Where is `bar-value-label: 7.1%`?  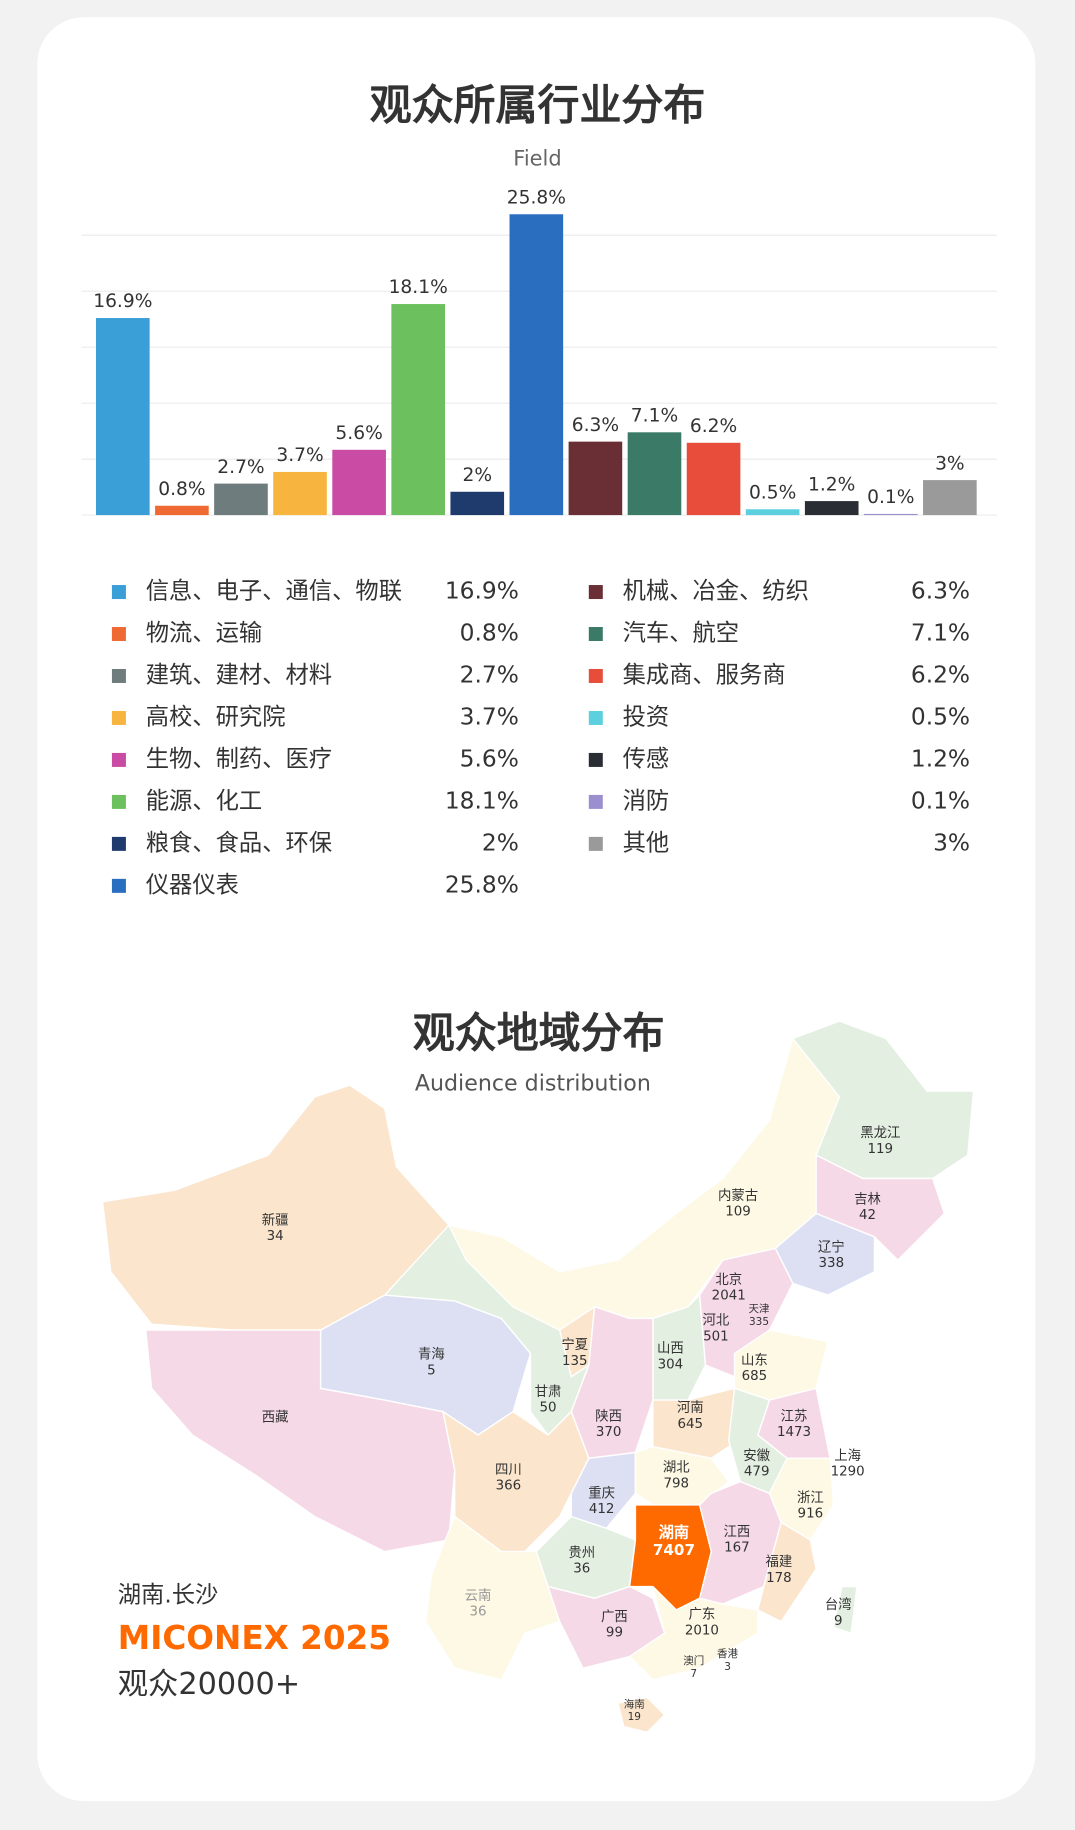 bar-value-label: 7.1% is located at coordinates (654, 415).